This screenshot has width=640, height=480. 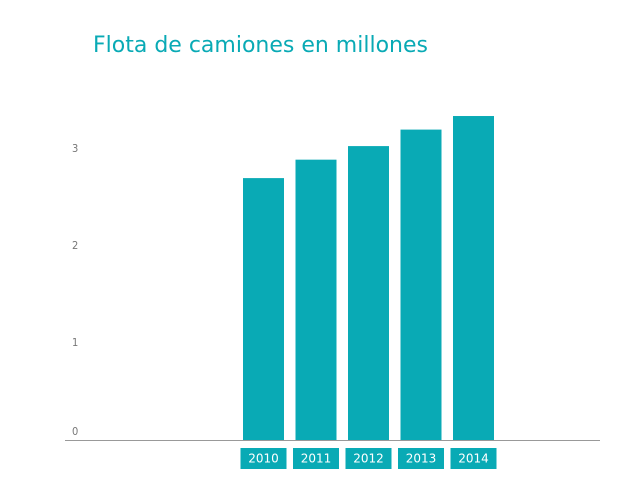 I want to click on y-tick-label: 3, so click(x=75, y=148).